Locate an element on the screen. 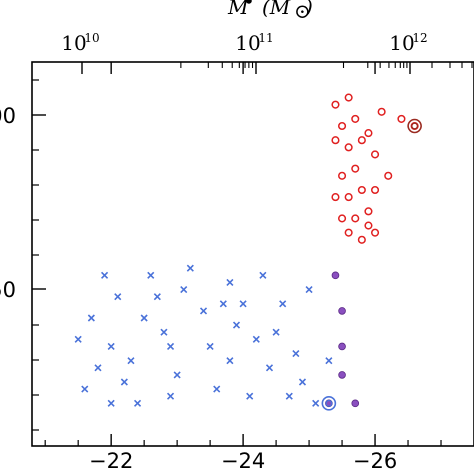  top-axis-title-close: ) is located at coordinates (308, 9).